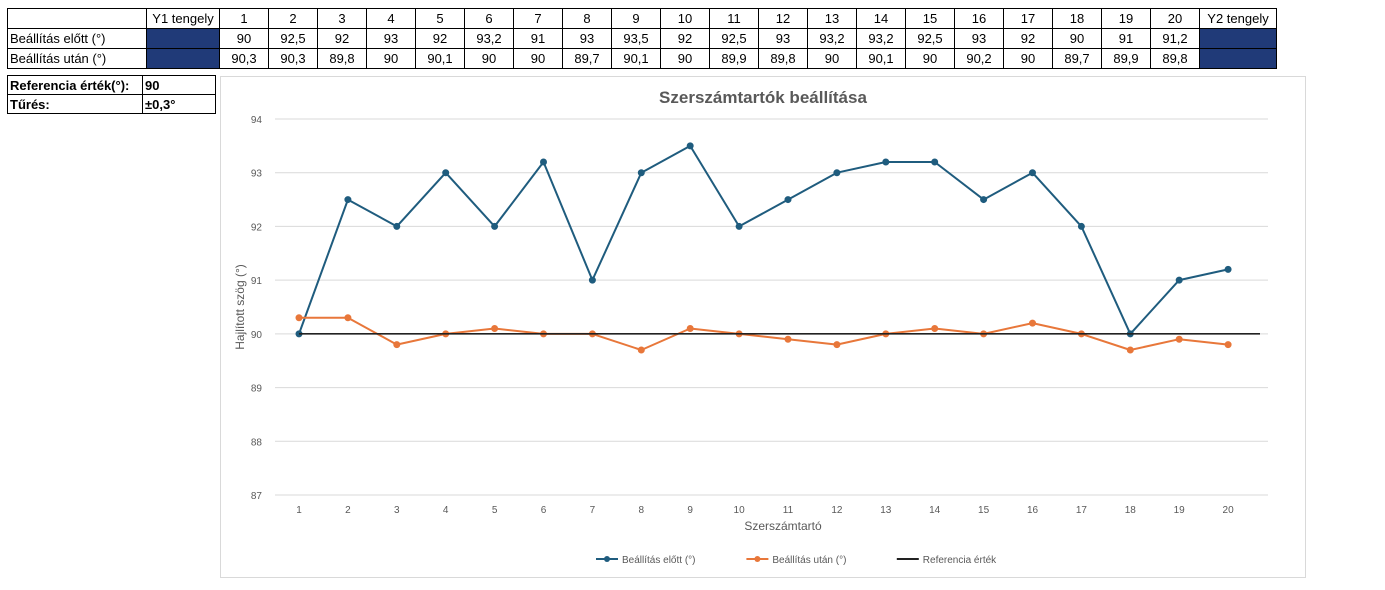 The width and height of the screenshot is (1385, 590). What do you see at coordinates (979, 18) in the screenshot?
I see `column-header-cell: 16` at bounding box center [979, 18].